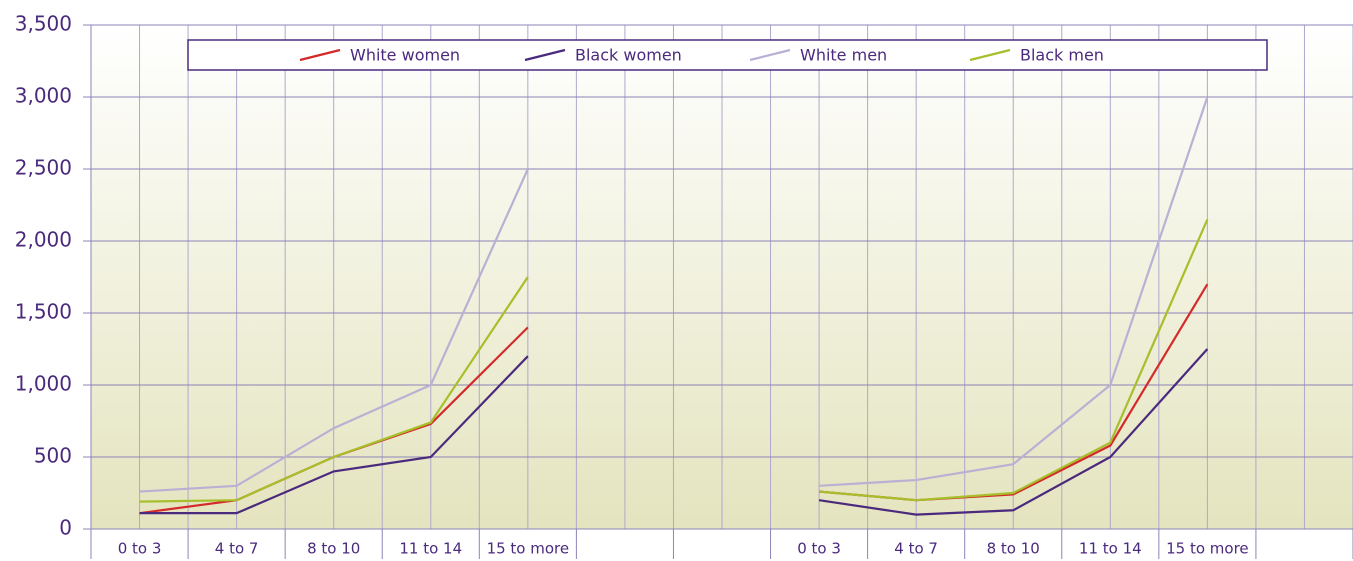 This screenshot has height=561, width=1353. Describe the element at coordinates (628, 55) in the screenshot. I see `legend-label: Black women` at that location.